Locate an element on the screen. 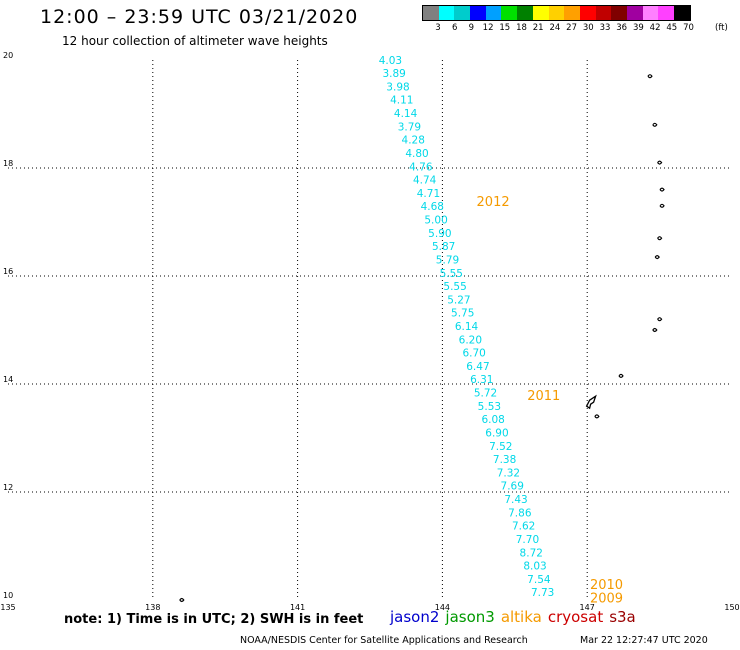  satellite-cryosat: cryosat is located at coordinates (575, 617).